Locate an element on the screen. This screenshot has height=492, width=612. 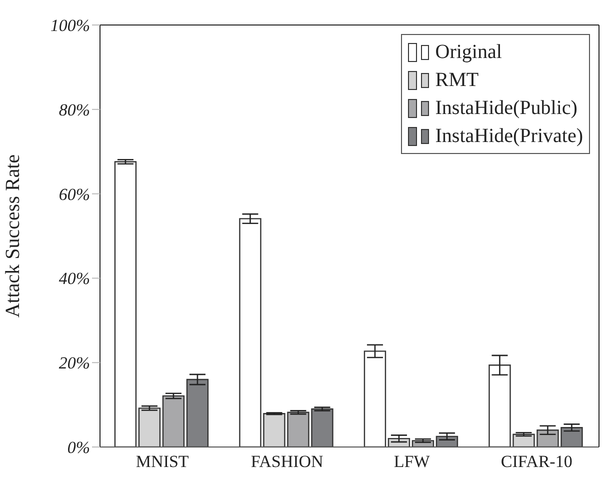
legend-label: Original is located at coordinates (468, 52).